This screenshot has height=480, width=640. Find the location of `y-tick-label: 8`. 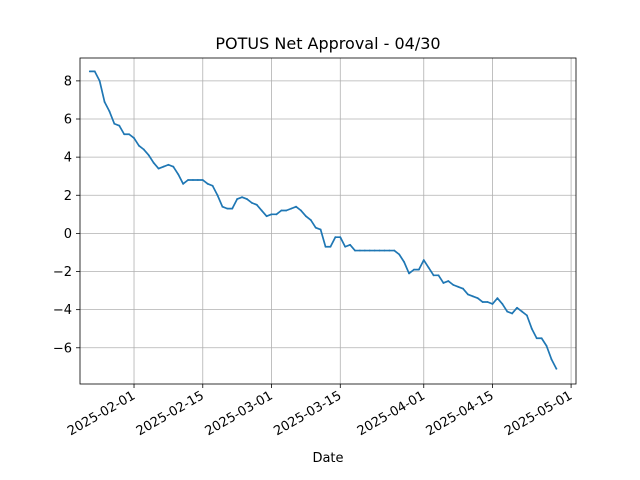

y-tick-label: 8 is located at coordinates (68, 81).